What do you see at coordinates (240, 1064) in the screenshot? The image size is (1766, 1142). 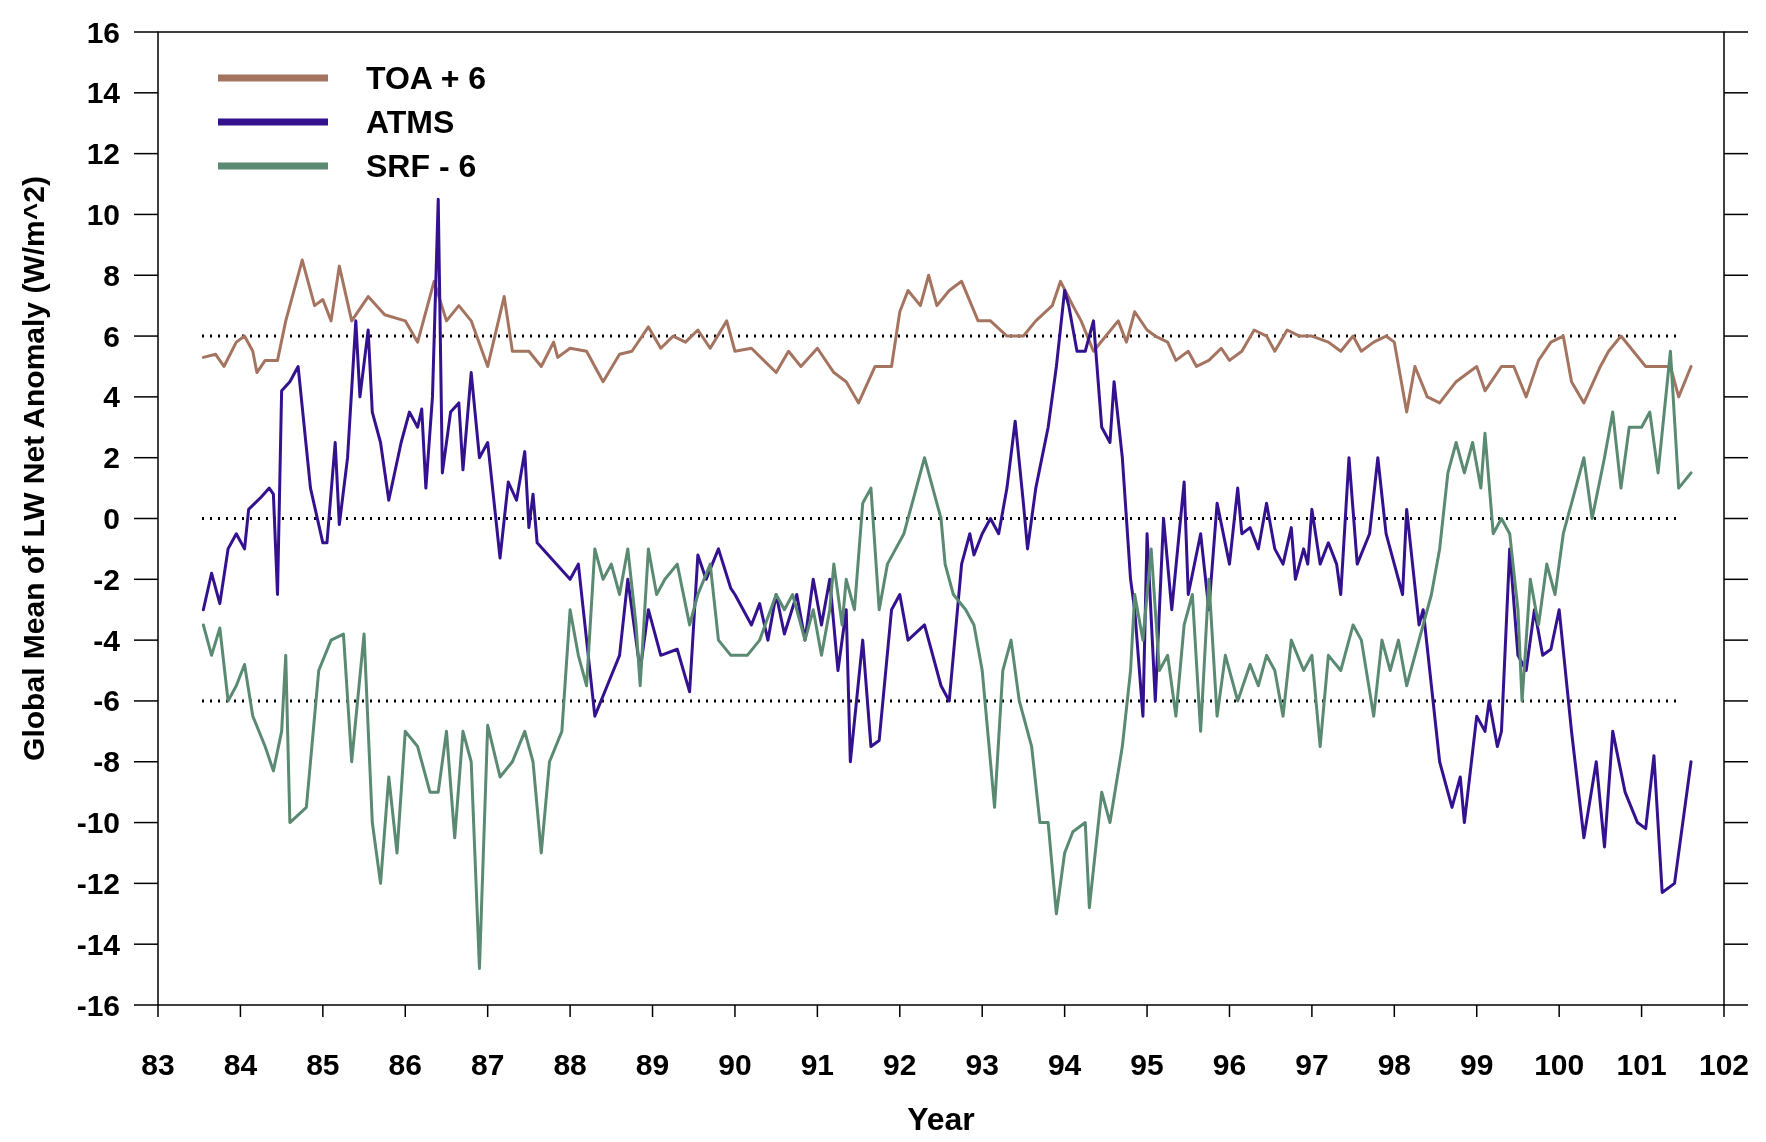 I see `x-tick-label: 84` at bounding box center [240, 1064].